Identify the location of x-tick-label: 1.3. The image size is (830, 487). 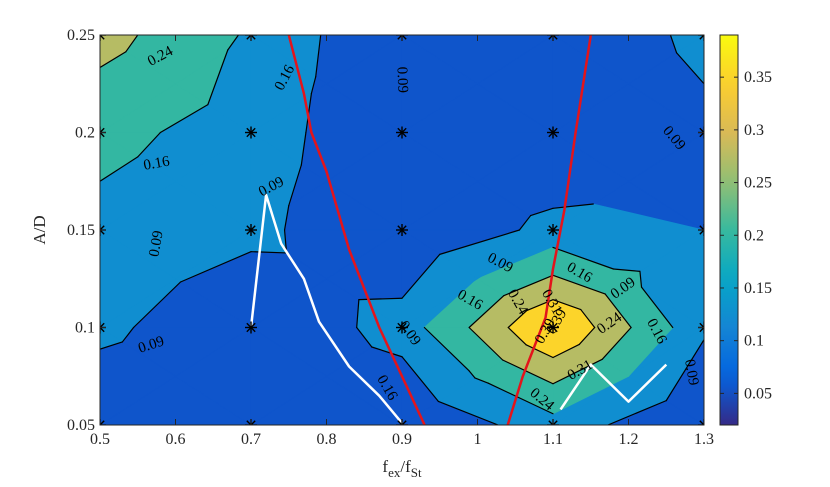
(704, 439).